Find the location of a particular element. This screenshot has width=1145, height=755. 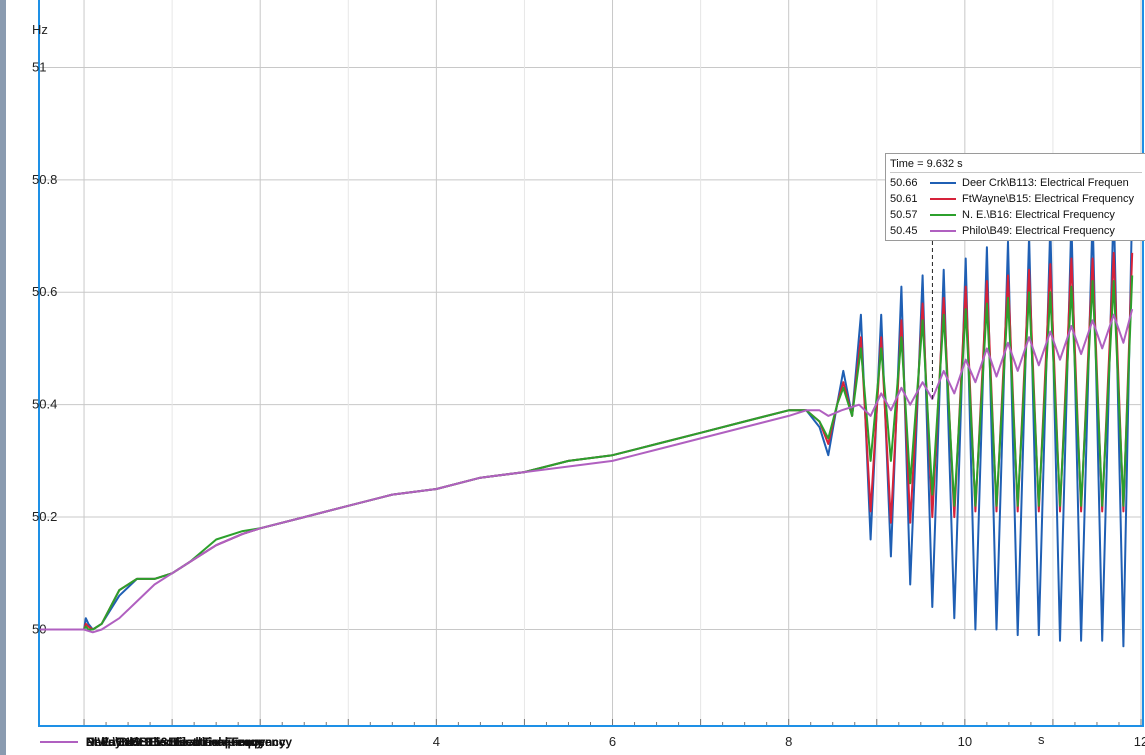

legend-label: FtWayne\B15: Electrical Frequency is located at coordinates (186, 742).